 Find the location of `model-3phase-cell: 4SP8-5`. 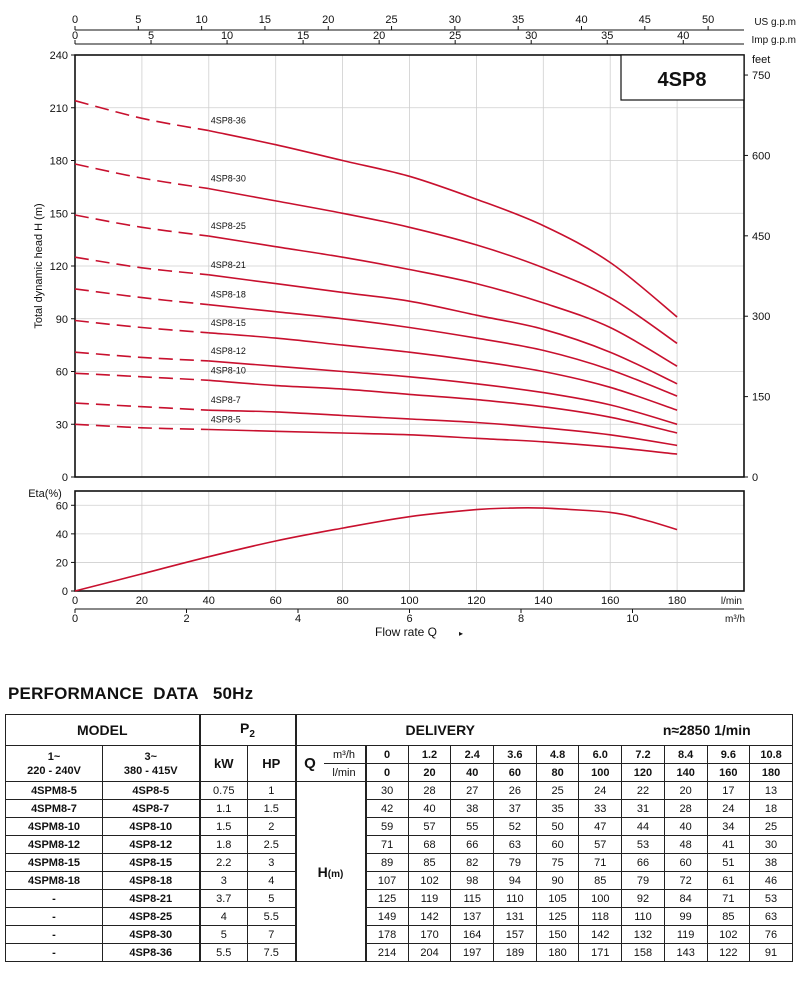

model-3phase-cell: 4SP8-5 is located at coordinates (151, 790).